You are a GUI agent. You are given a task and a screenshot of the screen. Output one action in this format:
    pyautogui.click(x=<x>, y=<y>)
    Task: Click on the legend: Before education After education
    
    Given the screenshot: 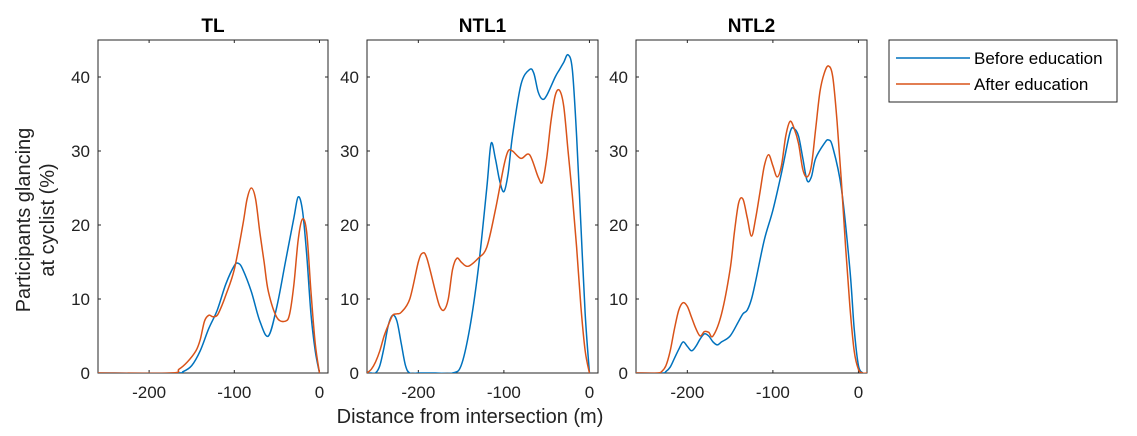 What is the action you would take?
    pyautogui.click(x=1003, y=71)
    